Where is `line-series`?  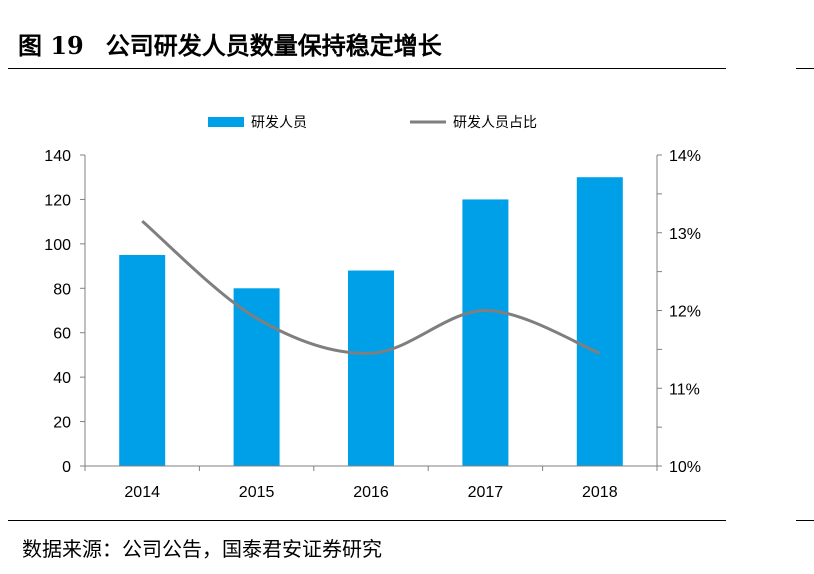 line-series is located at coordinates (371, 287).